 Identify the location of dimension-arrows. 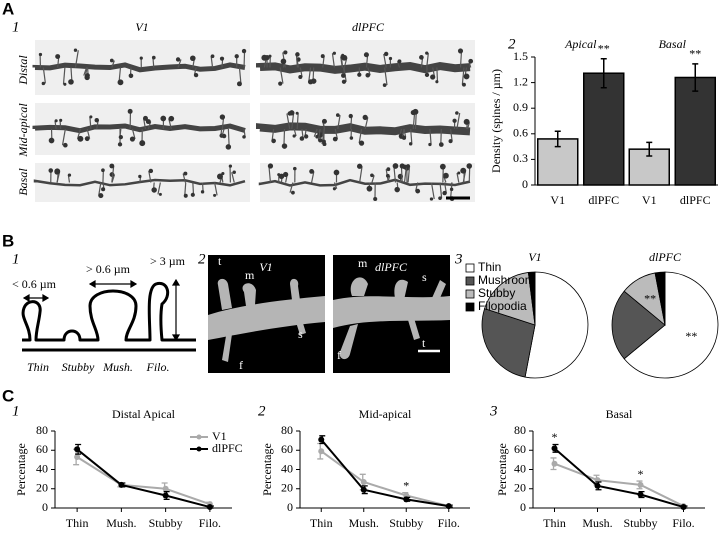
(101, 310).